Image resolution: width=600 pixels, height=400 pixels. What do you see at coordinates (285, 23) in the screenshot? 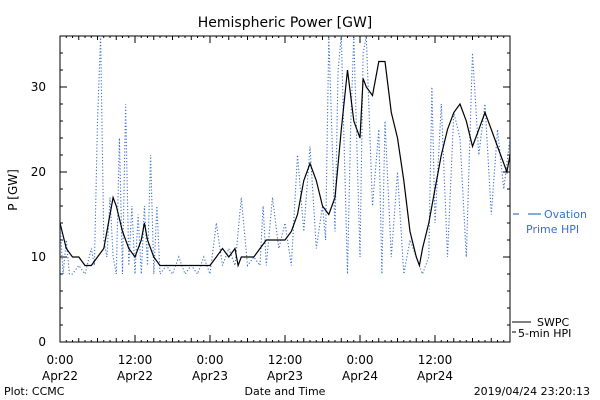
I see `chart-title: Hemispheric Power [GW]` at bounding box center [285, 23].